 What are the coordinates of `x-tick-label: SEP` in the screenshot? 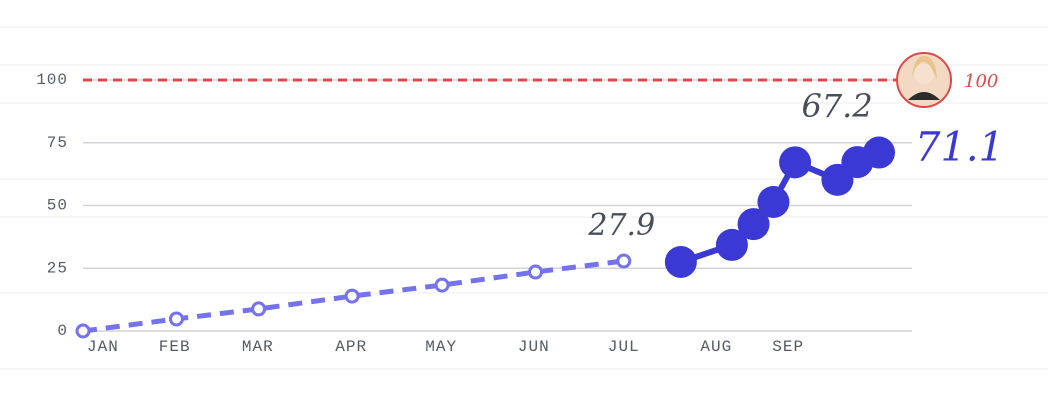 It's located at (788, 347).